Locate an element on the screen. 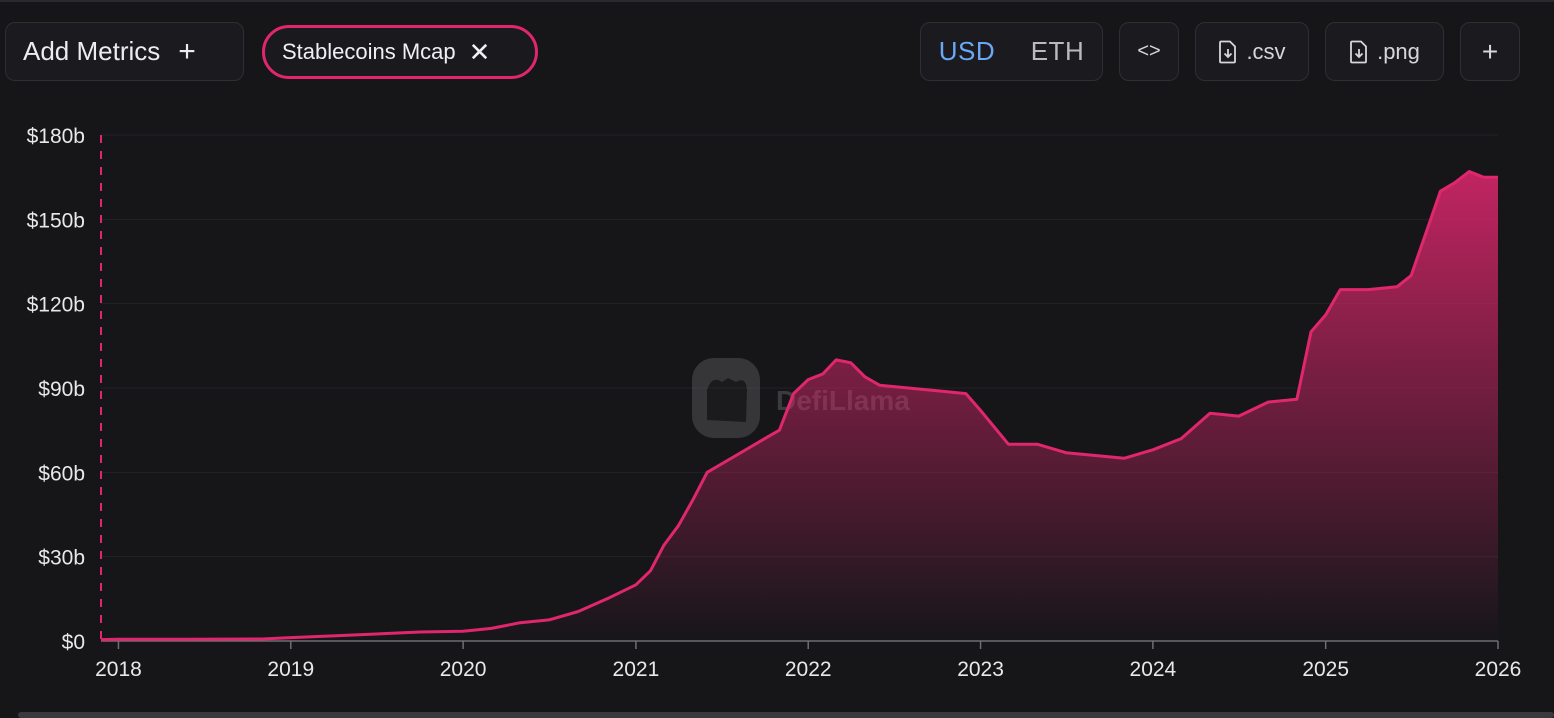  csv-label: .csv is located at coordinates (1266, 51).